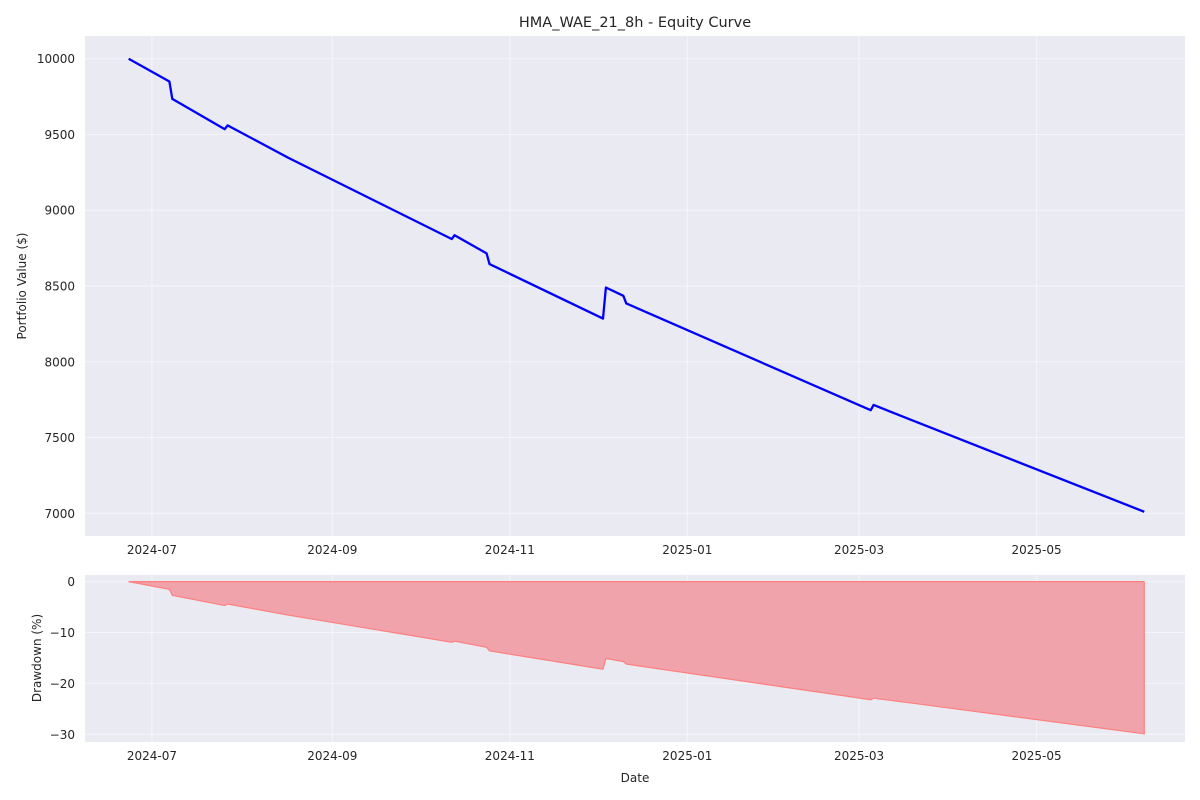  What do you see at coordinates (56, 59) in the screenshot?
I see `y-tick-label: 10000` at bounding box center [56, 59].